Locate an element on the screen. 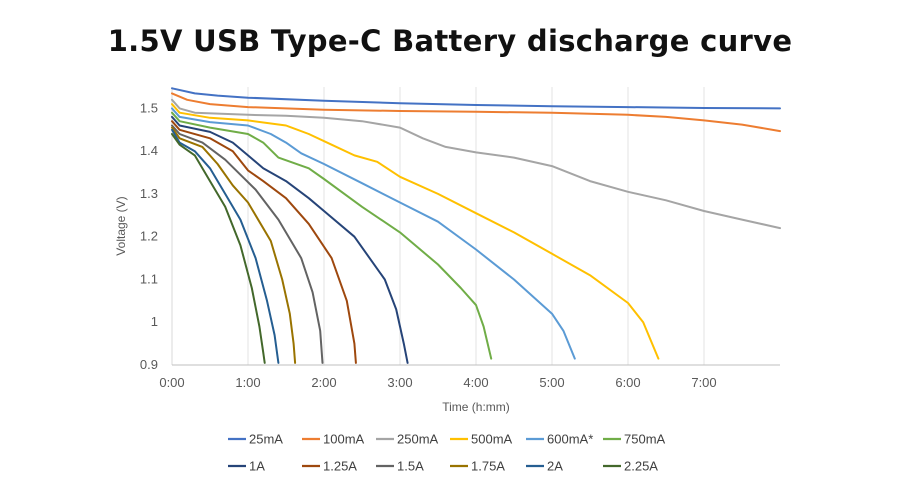 This screenshot has width=900, height=500. x-tick-label: 3:00 is located at coordinates (399, 382).